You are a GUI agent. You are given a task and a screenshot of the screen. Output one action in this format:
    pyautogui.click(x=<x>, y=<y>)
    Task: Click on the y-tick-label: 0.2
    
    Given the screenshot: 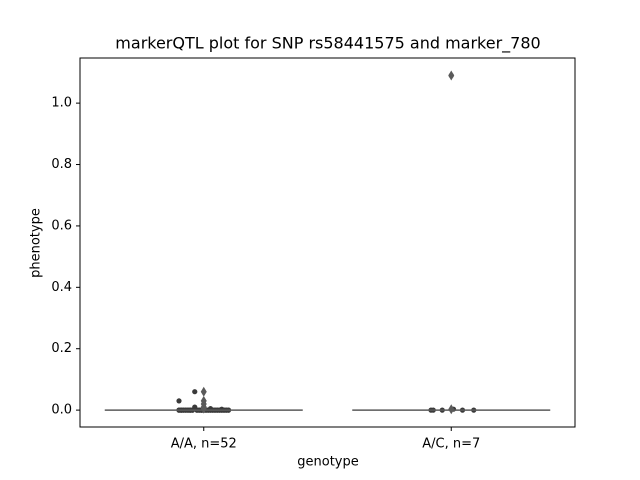 What is the action you would take?
    pyautogui.click(x=61, y=348)
    